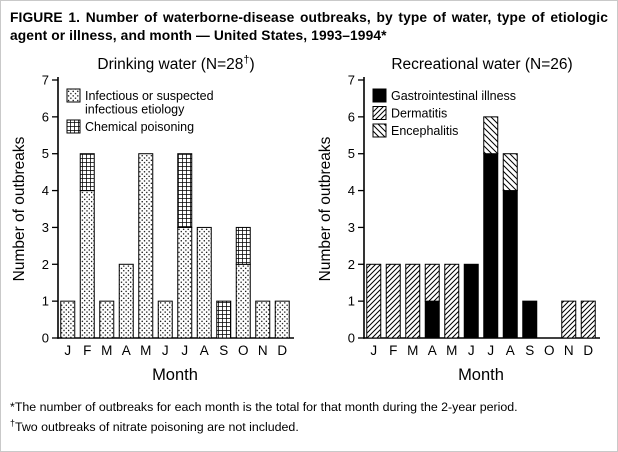 The height and width of the screenshot is (452, 618). Describe the element at coordinates (419, 114) in the screenshot. I see `legend-label: Dermatitis` at that location.